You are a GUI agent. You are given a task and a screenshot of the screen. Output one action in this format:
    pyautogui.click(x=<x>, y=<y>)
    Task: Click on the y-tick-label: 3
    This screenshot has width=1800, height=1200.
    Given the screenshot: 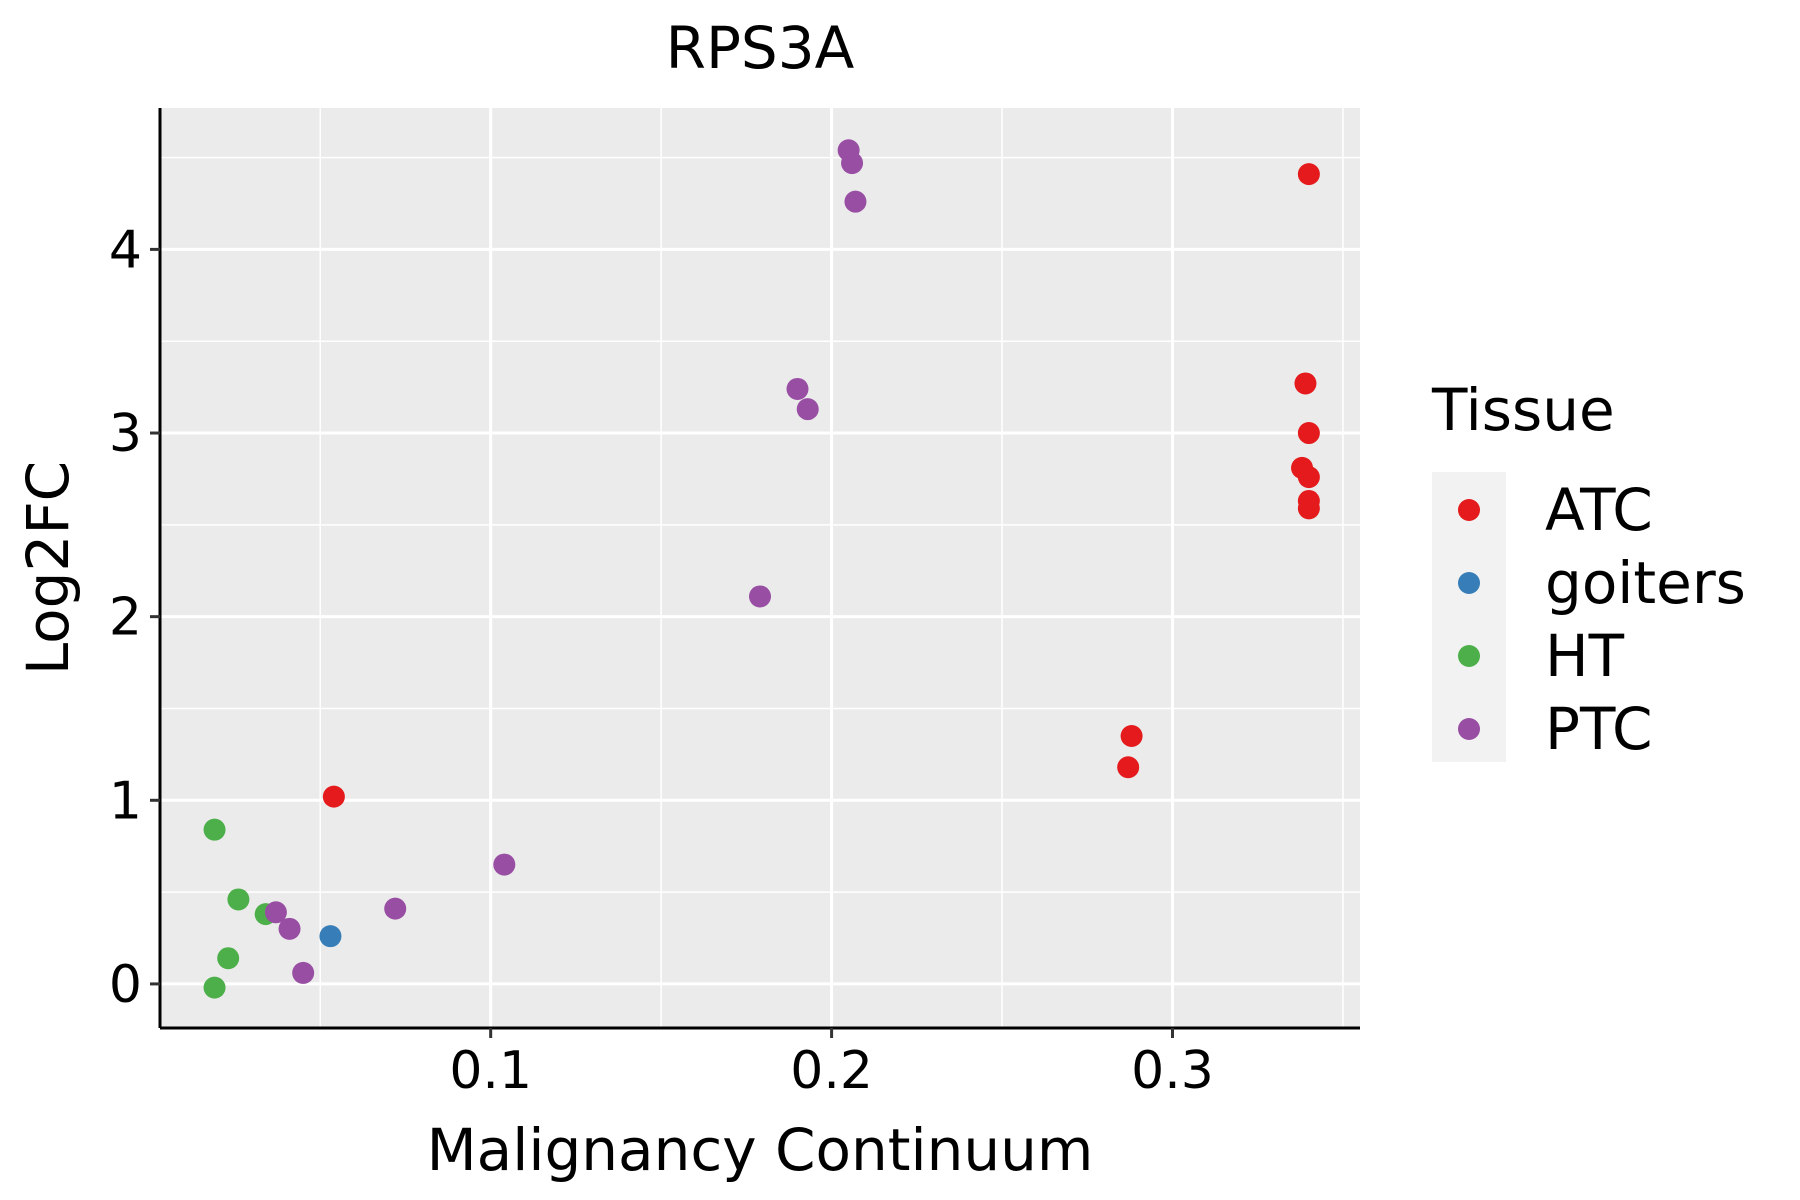 What is the action you would take?
    pyautogui.click(x=125, y=434)
    